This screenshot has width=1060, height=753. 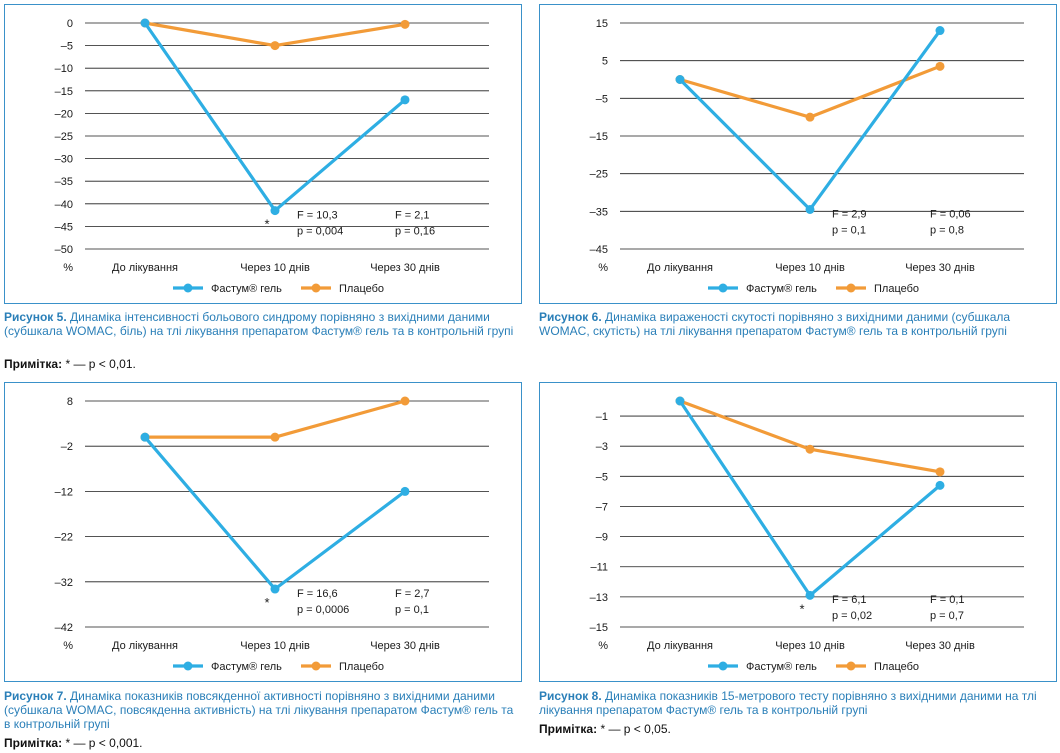 What do you see at coordinates (599, 175) in the screenshot?
I see `y-tick-label: –25` at bounding box center [599, 175].